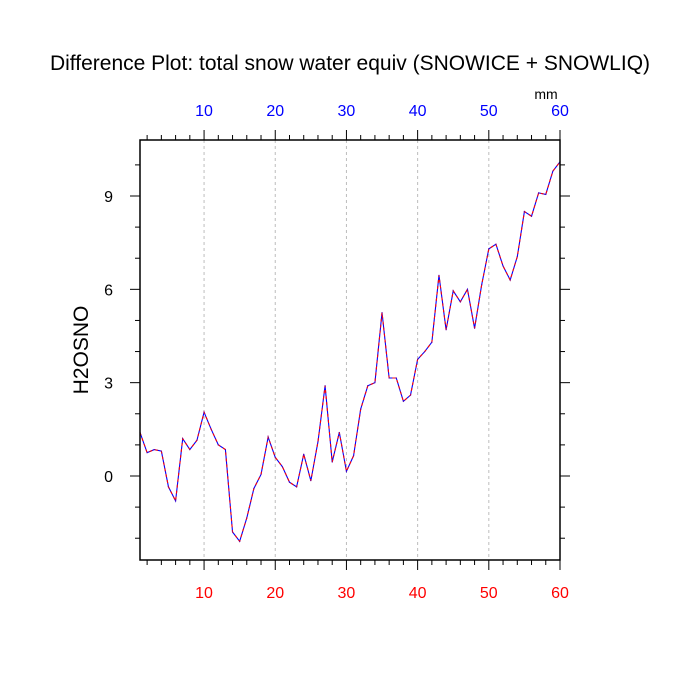  Describe the element at coordinates (204, 593) in the screenshot. I see `x-tick-label-bottom: 10` at that location.